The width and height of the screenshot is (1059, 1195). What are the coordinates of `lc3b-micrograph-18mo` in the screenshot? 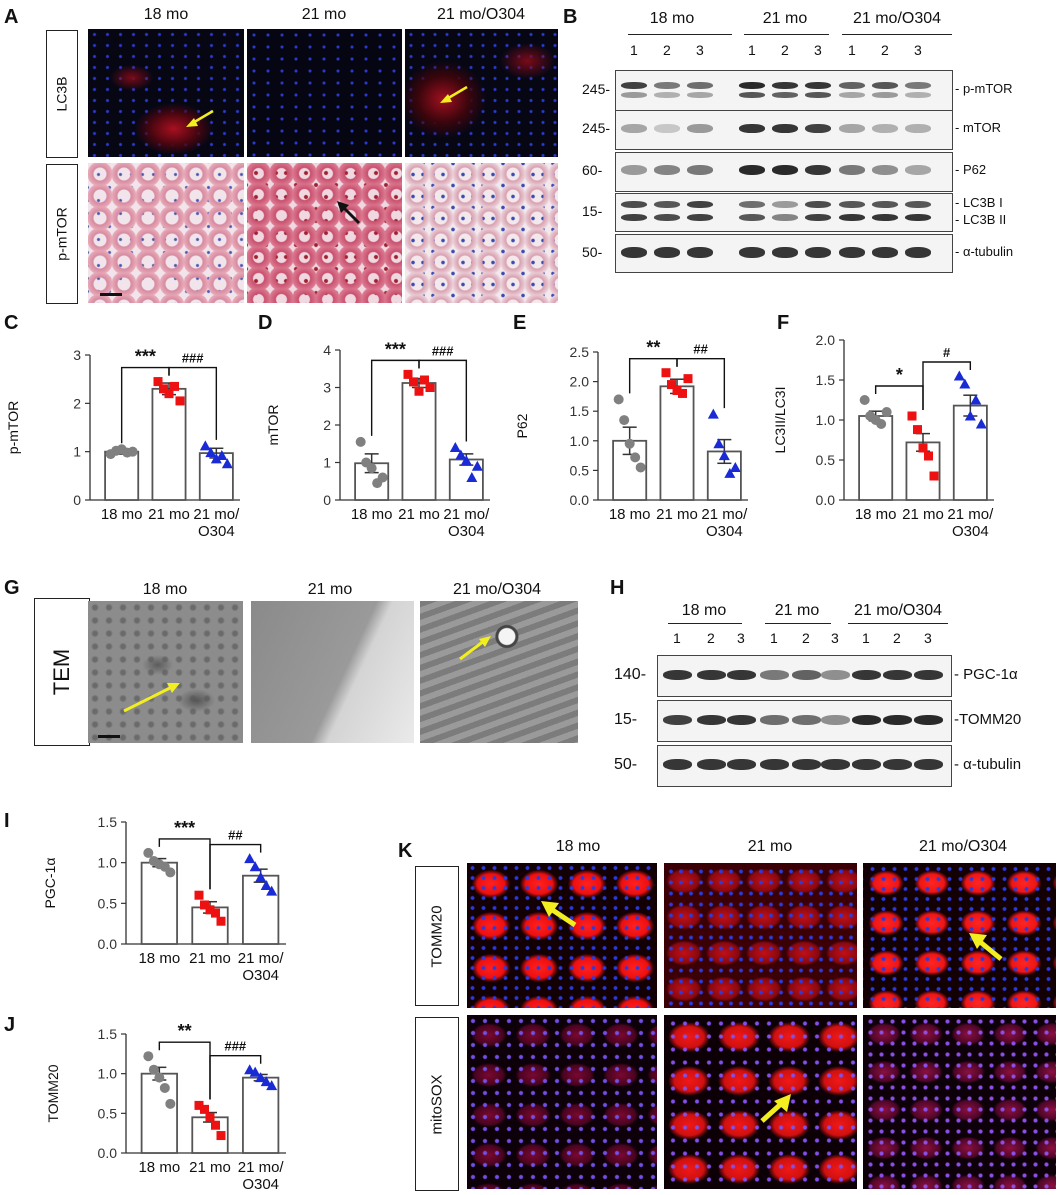 It's located at (166, 93).